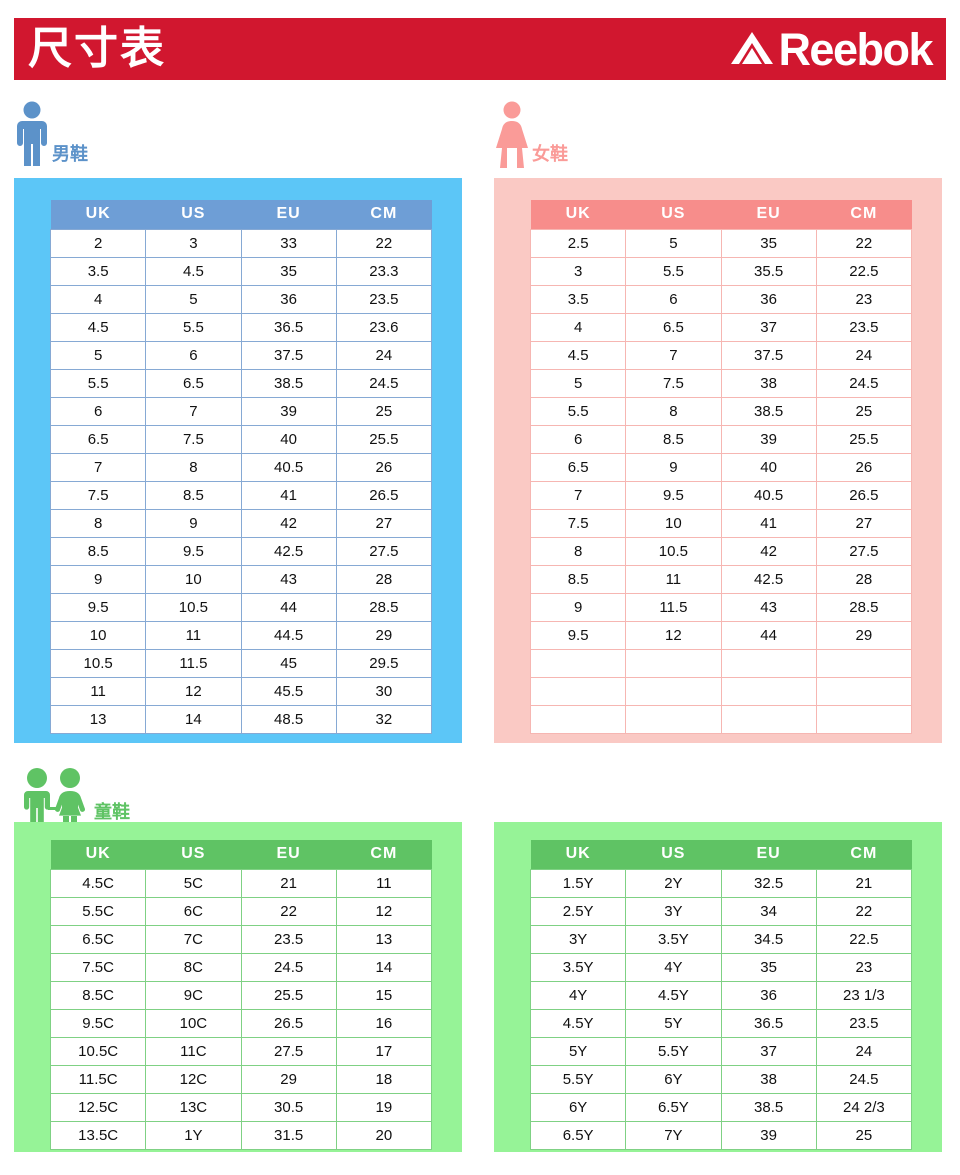  Describe the element at coordinates (98, 911) in the screenshot. I see `table-cell-uk: 5.5C` at that location.